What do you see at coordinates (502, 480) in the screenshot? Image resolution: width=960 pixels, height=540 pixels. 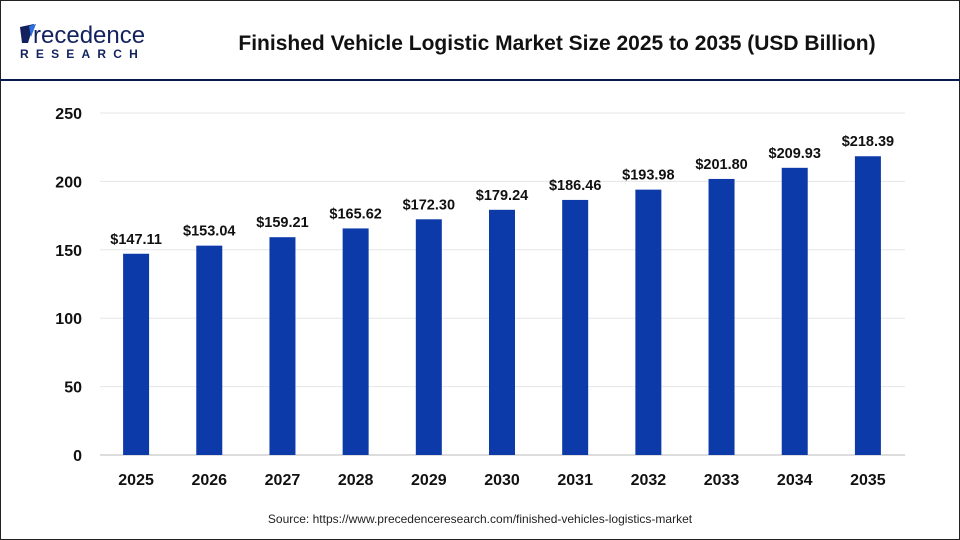 I see `x-tick-label: 2030` at bounding box center [502, 480].